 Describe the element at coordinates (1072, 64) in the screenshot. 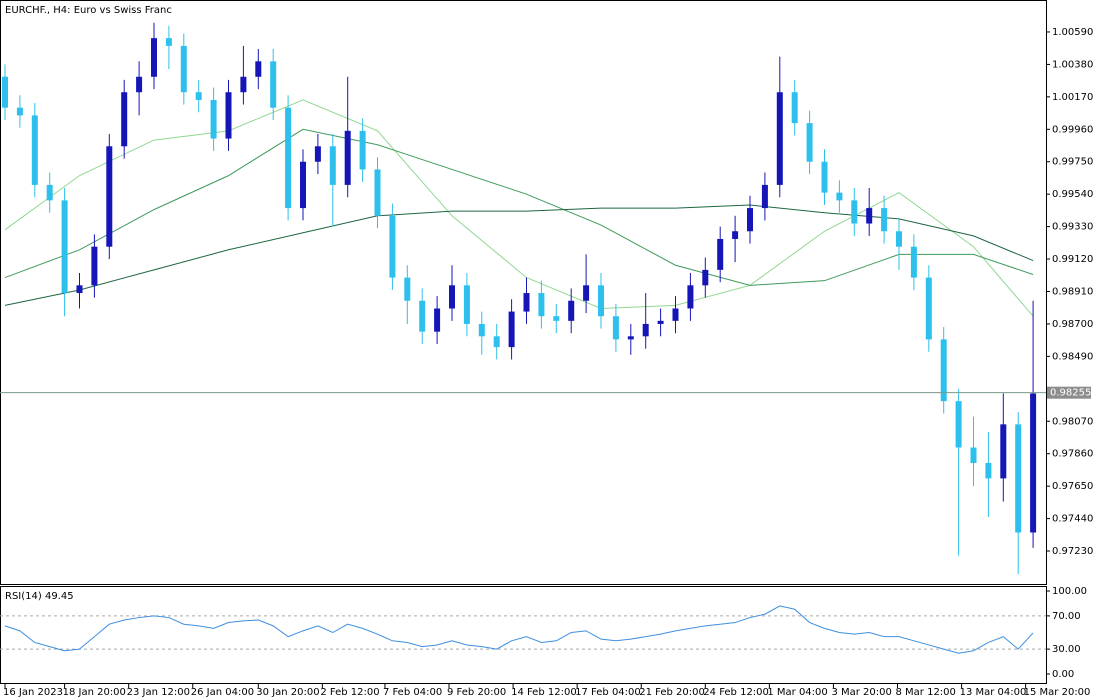

I see `y-tick-label: 1.00380` at that location.